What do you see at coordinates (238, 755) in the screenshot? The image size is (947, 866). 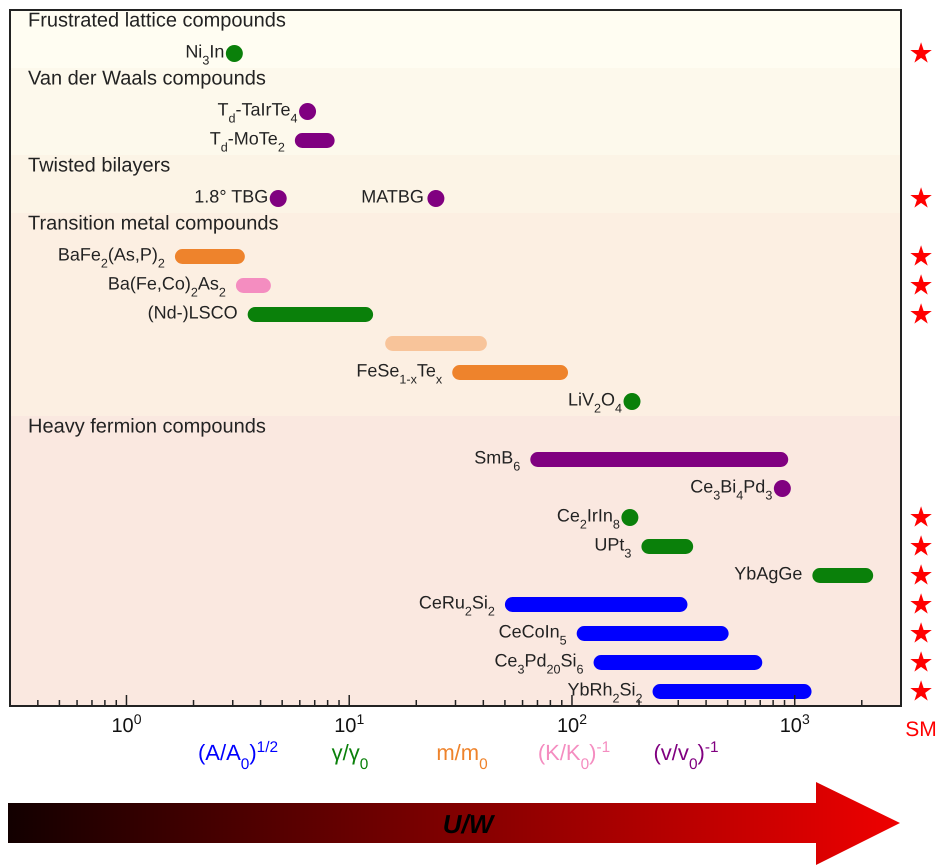 I see `text: (A/A$_{0}$)$^{1/2}$` at bounding box center [238, 755].